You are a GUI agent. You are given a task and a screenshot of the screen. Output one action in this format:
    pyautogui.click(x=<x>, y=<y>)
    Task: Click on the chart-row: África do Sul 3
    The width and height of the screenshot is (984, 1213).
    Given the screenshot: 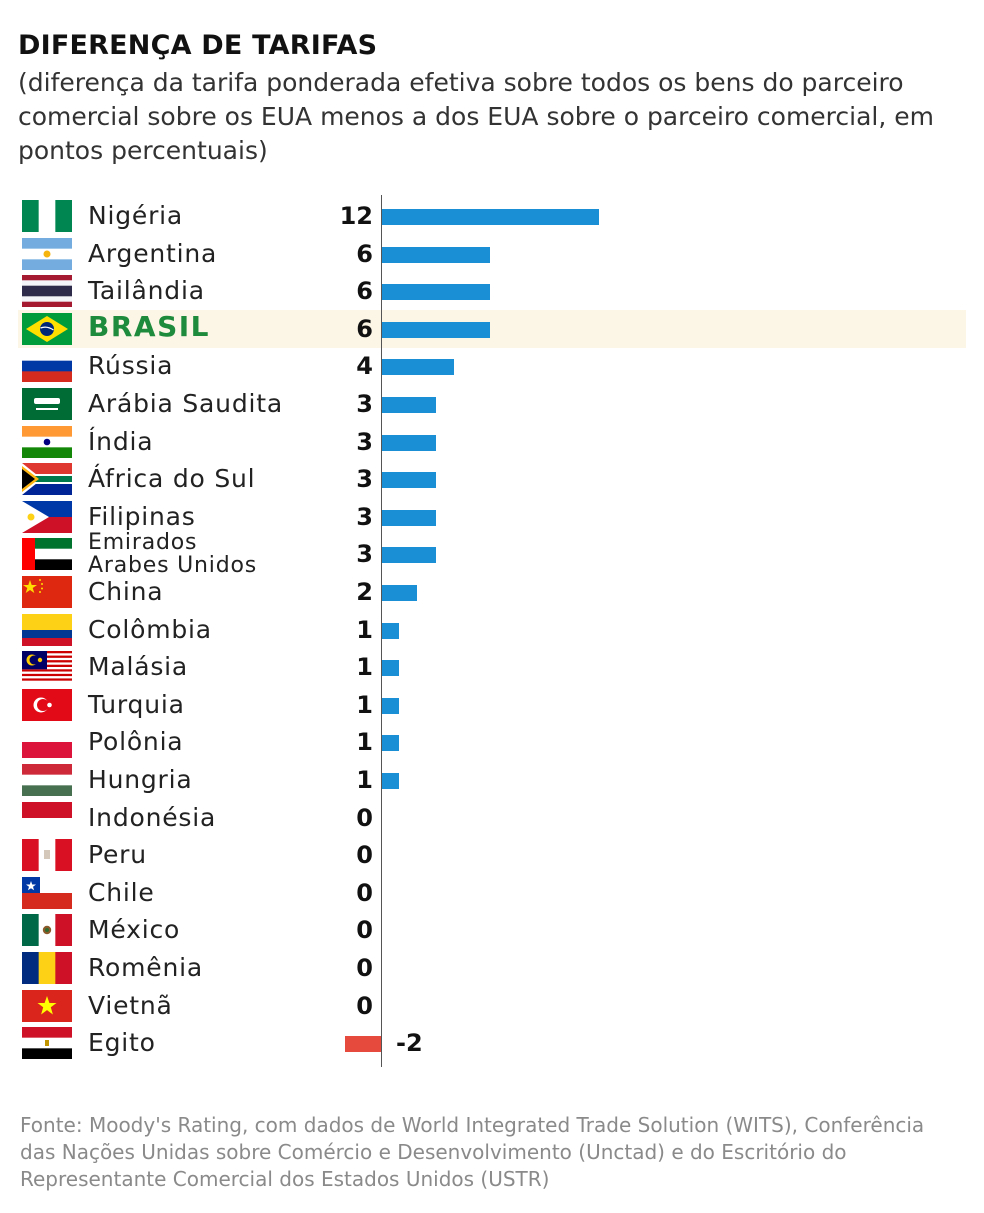 What is the action you would take?
    pyautogui.click(x=492, y=479)
    